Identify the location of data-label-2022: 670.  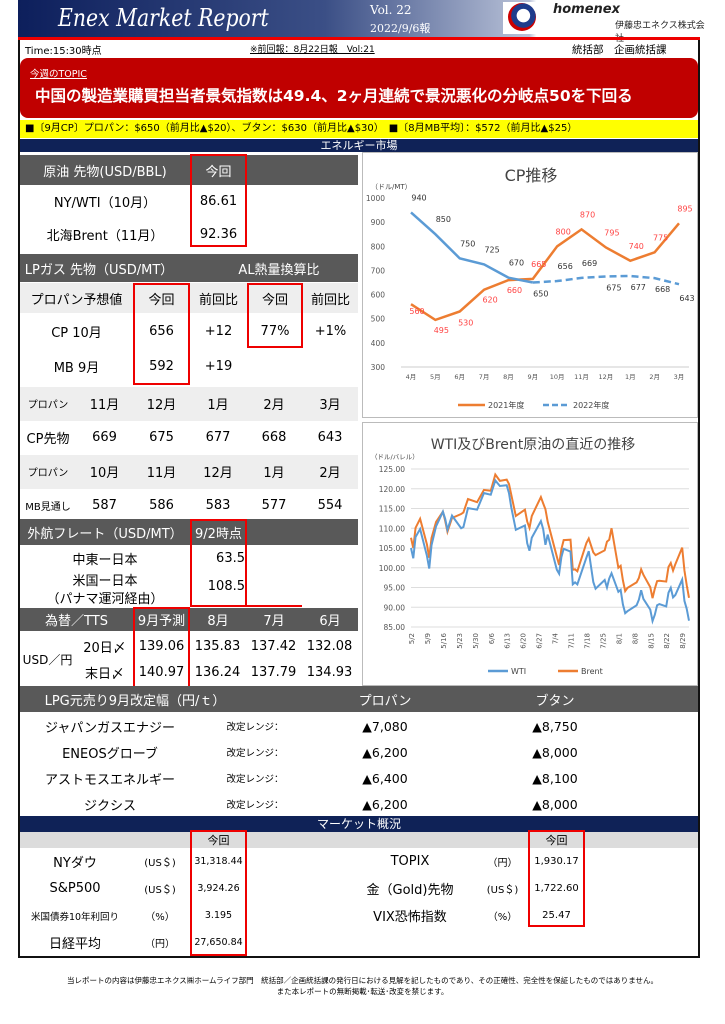
(516, 263).